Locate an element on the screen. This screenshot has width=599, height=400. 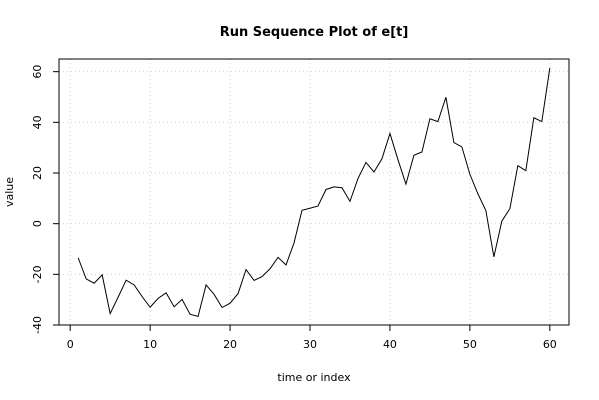
x-tick-label: 30 is located at coordinates (310, 344).